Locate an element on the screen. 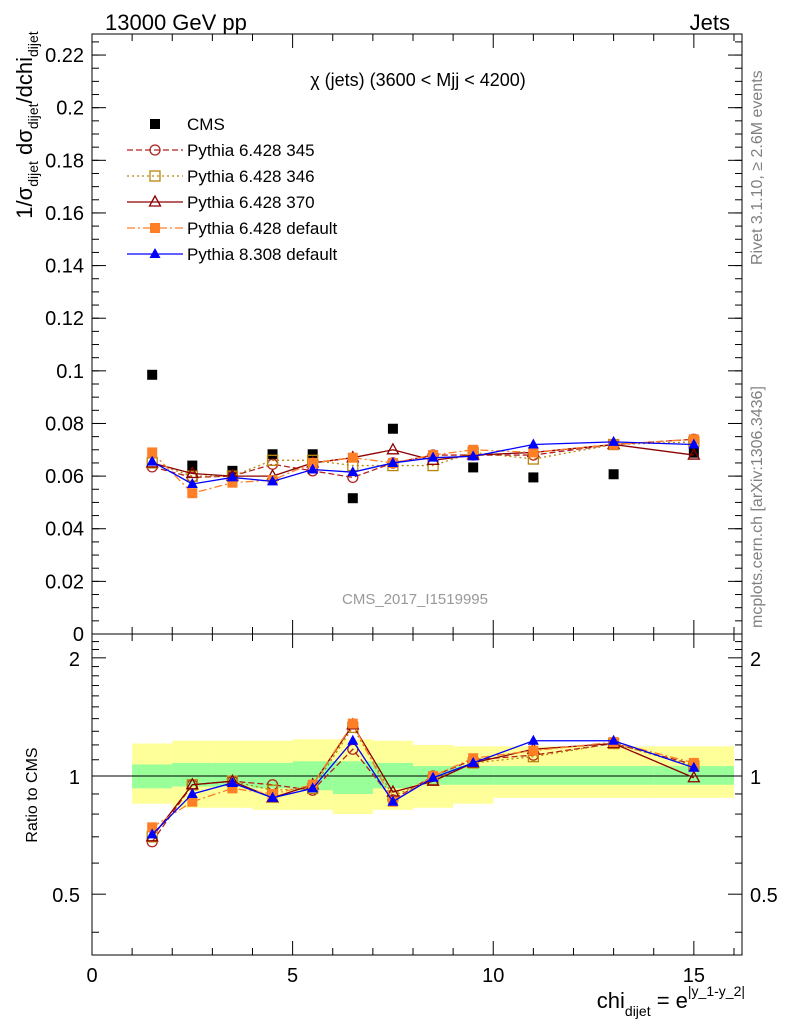 The height and width of the screenshot is (1024, 786). main-ytick-label: 0.06 is located at coordinates (64, 477).